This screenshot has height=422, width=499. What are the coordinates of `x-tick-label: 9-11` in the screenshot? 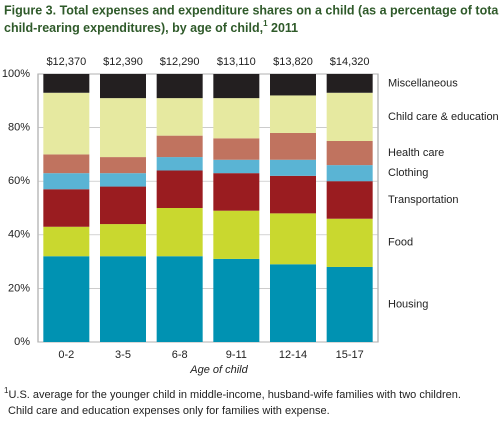 It's located at (236, 355).